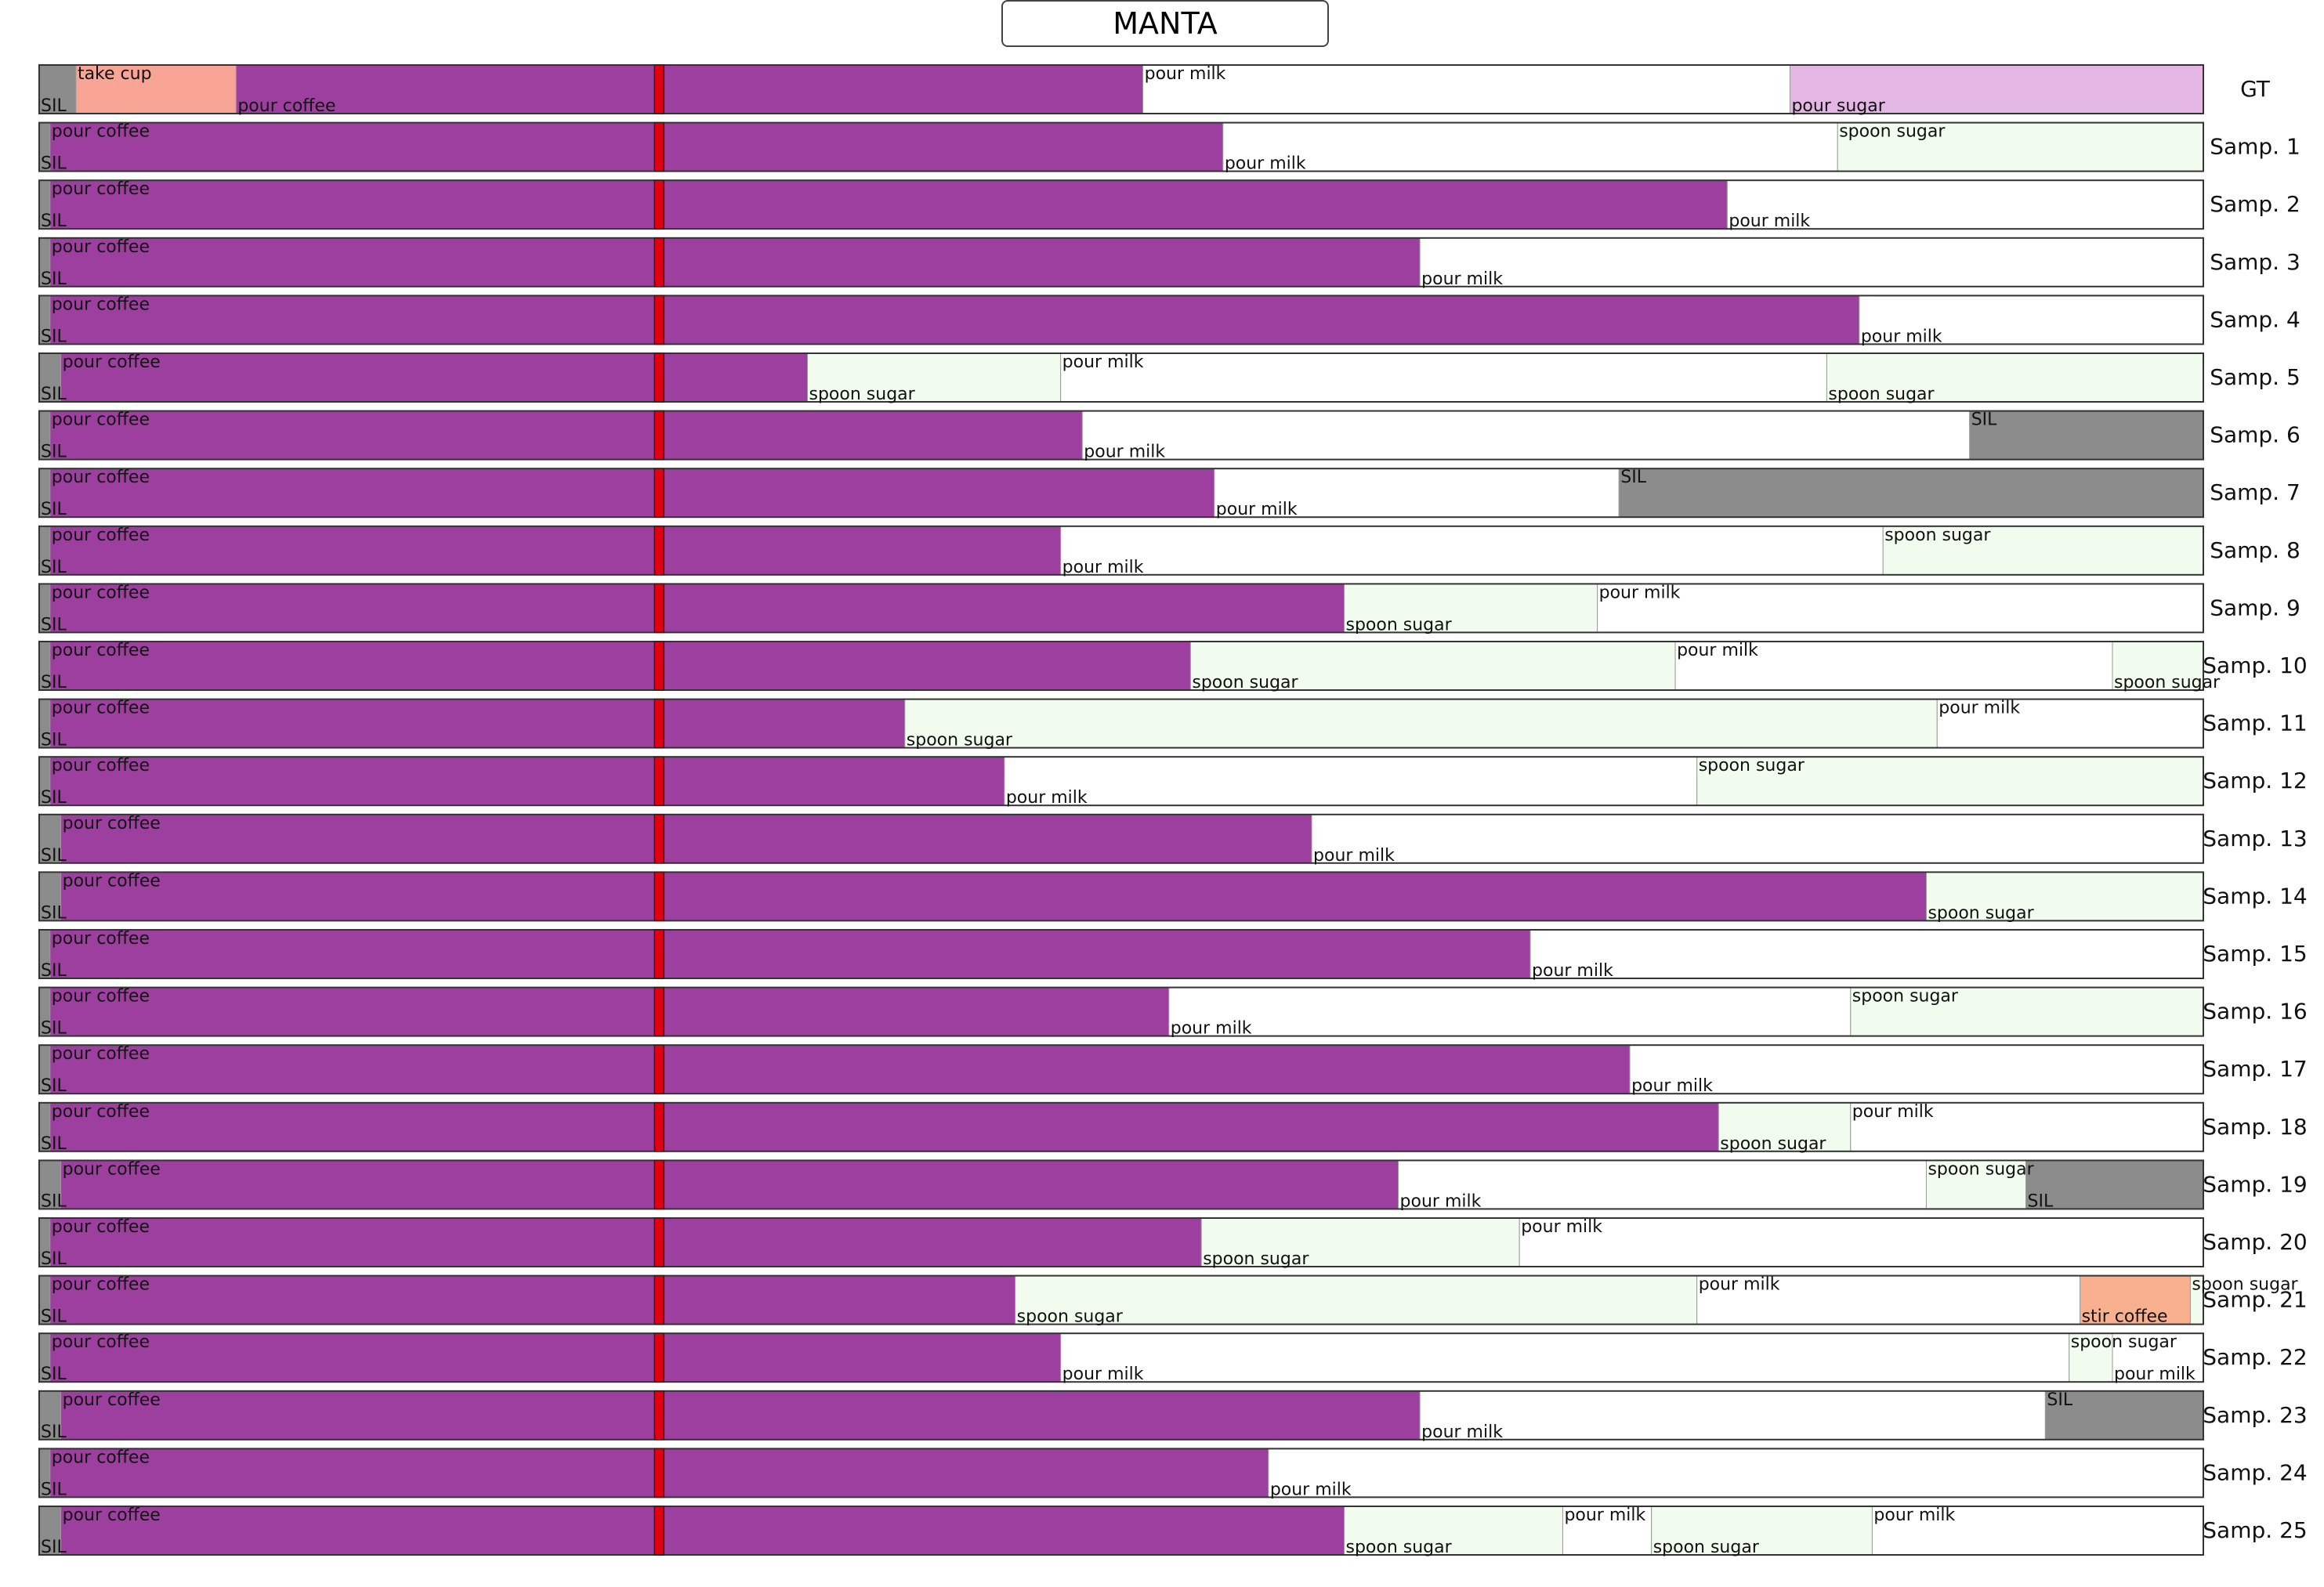  I want to click on segment-sil, so click(2087, 436).